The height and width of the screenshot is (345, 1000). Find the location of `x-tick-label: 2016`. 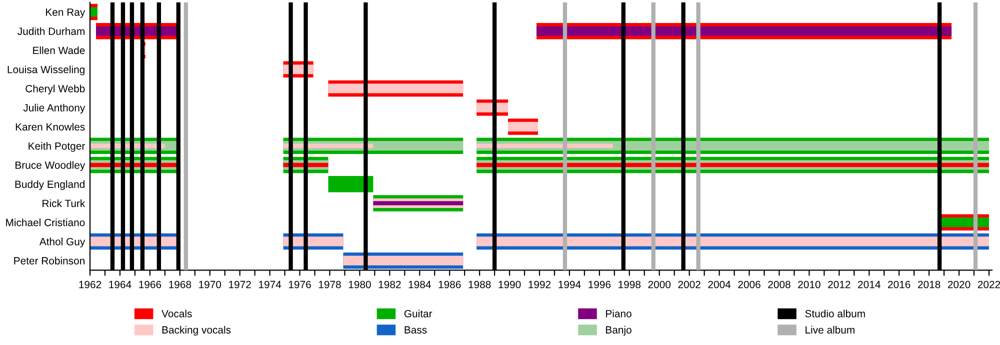

x-tick-label: 2016 is located at coordinates (899, 284).